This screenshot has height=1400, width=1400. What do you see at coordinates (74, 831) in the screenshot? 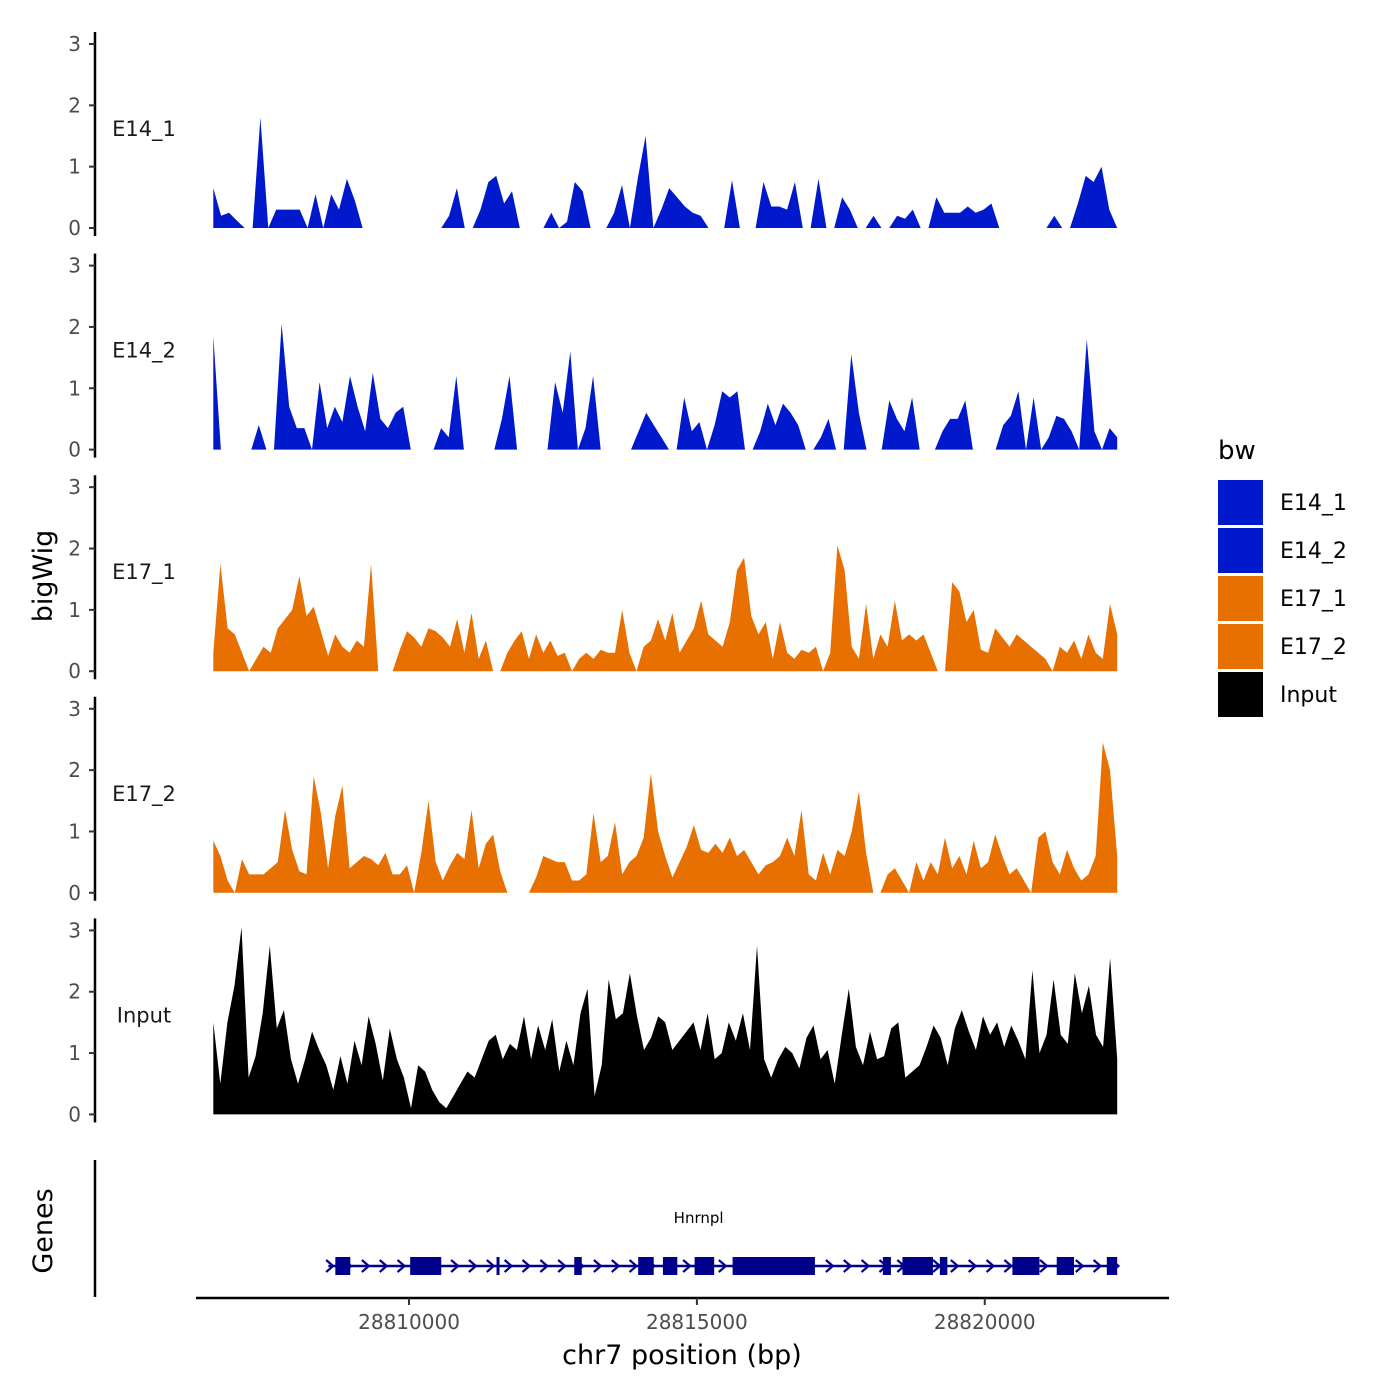
I see `y-tick-label-E17_2-1: 1` at bounding box center [74, 831].